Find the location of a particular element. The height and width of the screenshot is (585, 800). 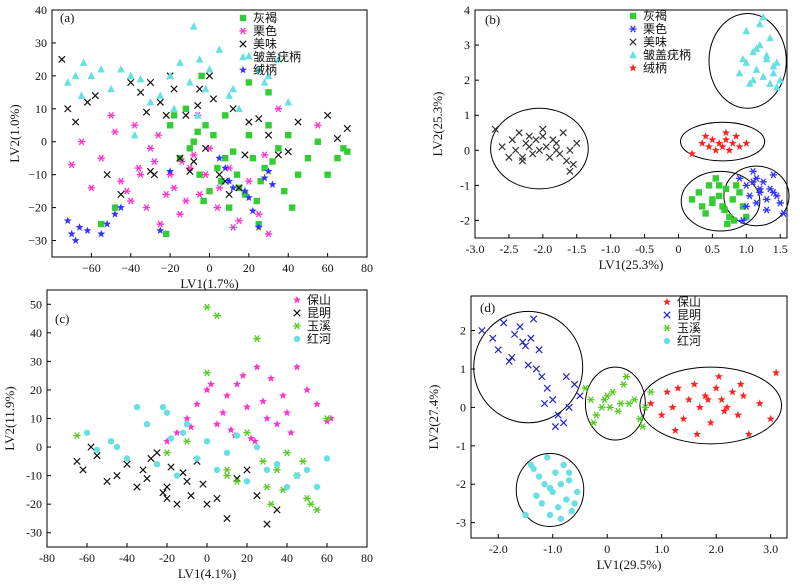

x-tick-label: -40 is located at coordinates (127, 558).